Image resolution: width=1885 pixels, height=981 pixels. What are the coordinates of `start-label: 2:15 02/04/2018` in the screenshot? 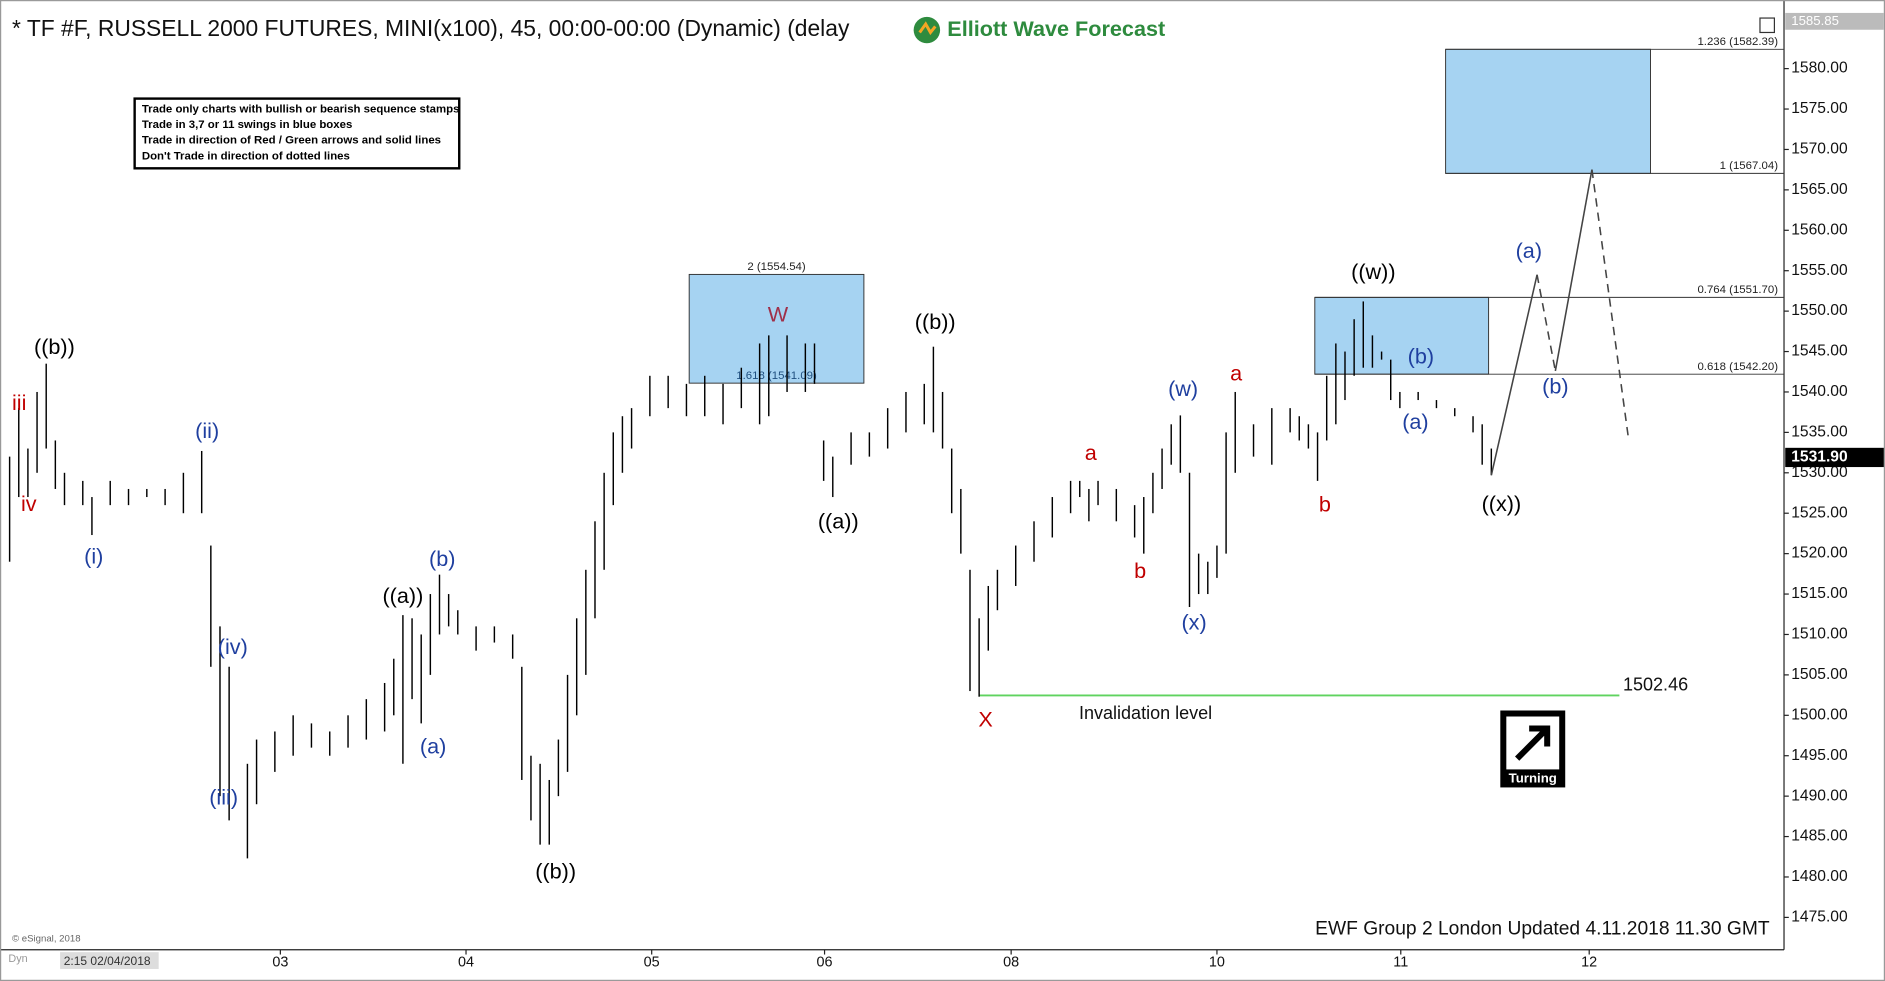 It's located at (107, 961).